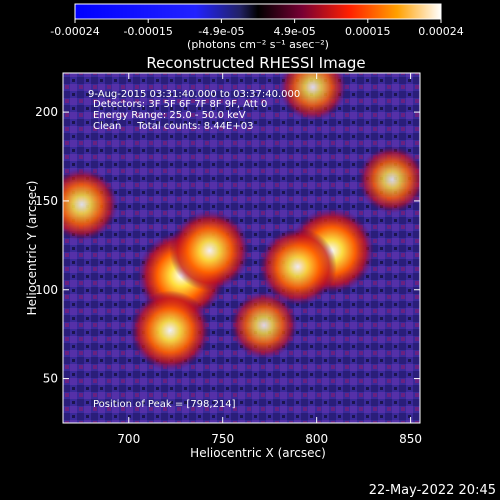  I want to click on x-axis-label: Heliocentric X (arcsec), so click(258, 453).